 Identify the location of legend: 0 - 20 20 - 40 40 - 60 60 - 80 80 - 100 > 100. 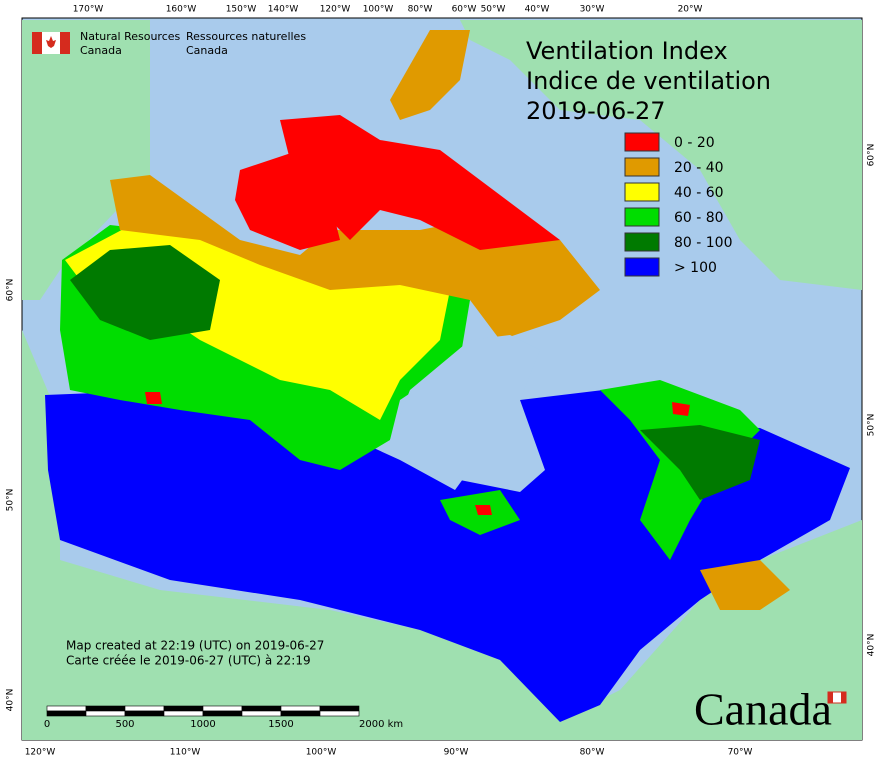
(678, 204).